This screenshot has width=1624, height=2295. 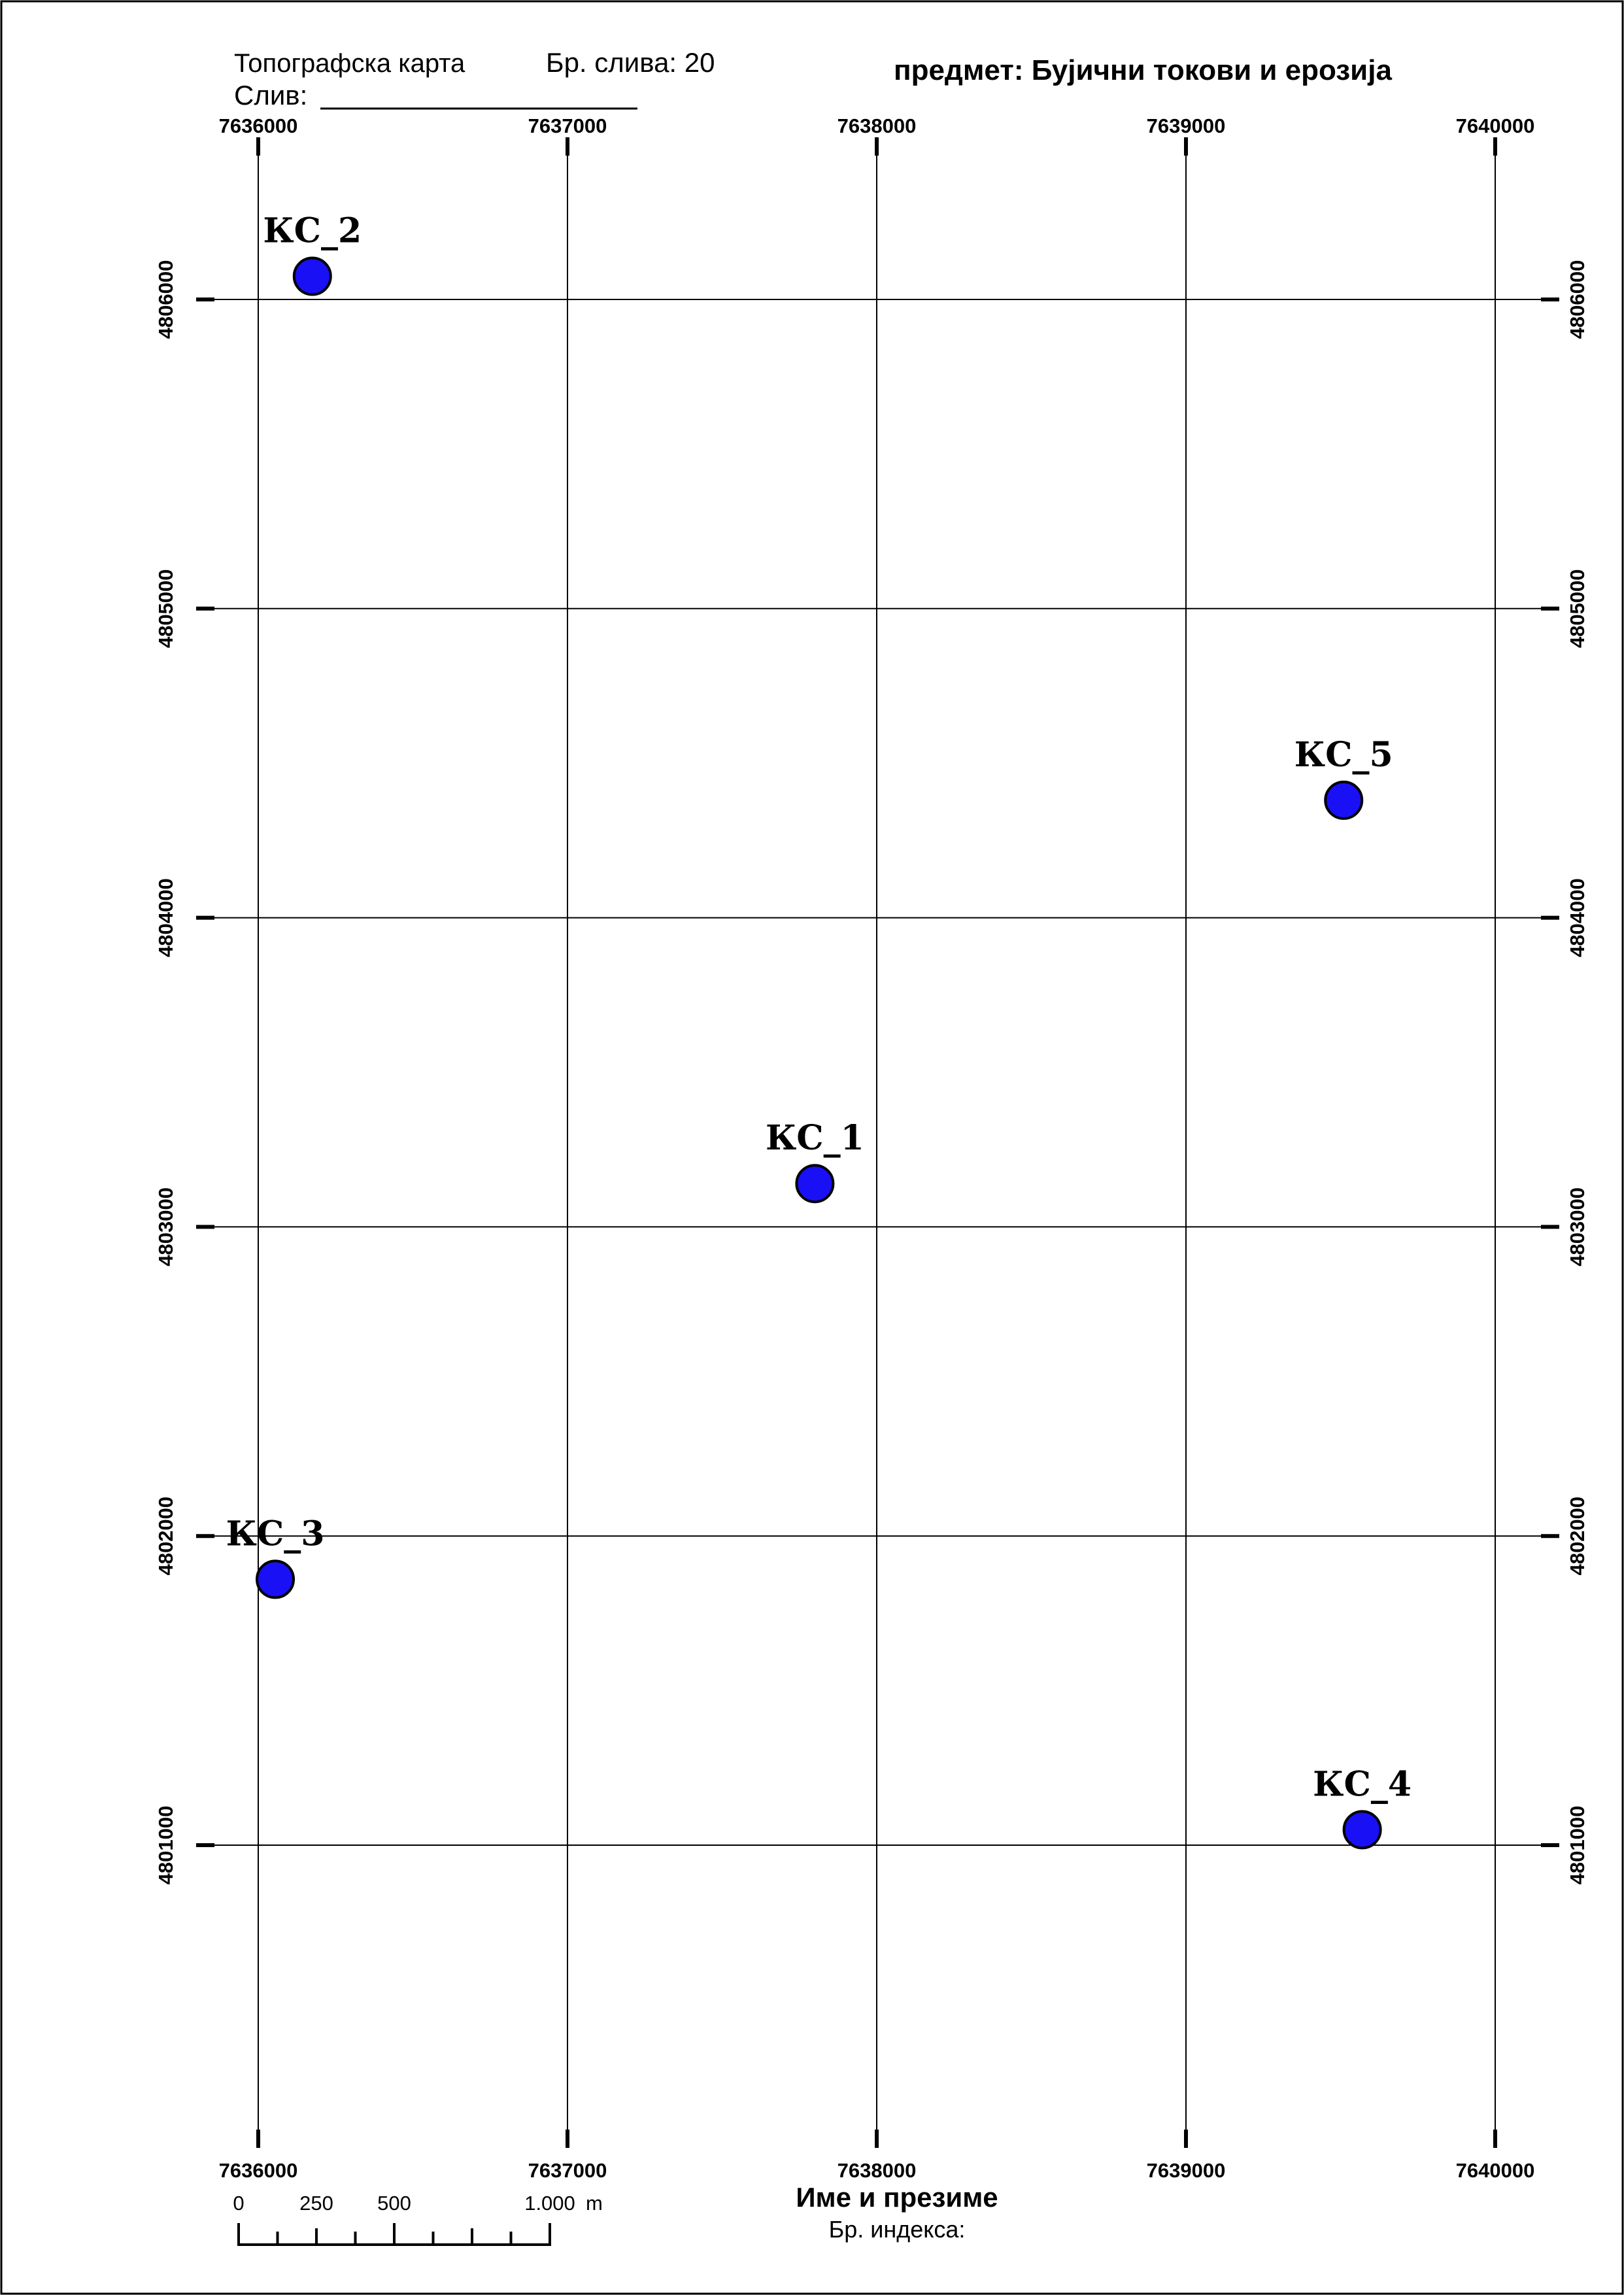 I want to click on easting-label-top-7637000: 7637000, so click(x=567, y=125).